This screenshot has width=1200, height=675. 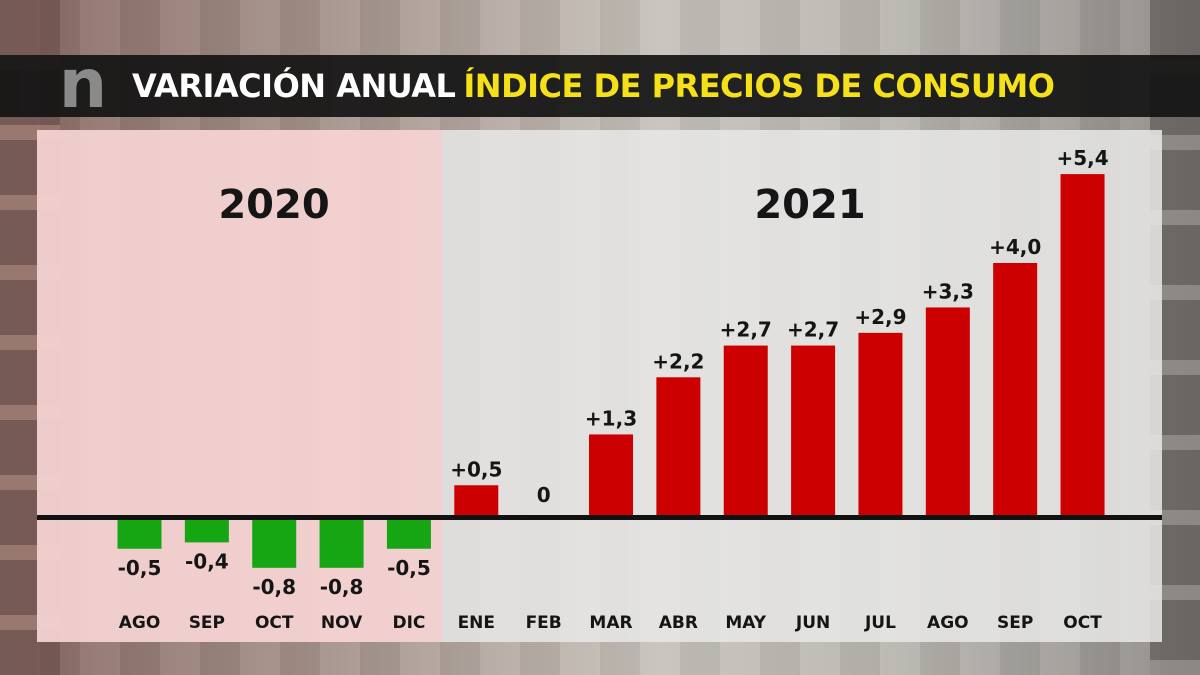 What do you see at coordinates (745, 623) in the screenshot?
I see `category-label: MAY` at bounding box center [745, 623].